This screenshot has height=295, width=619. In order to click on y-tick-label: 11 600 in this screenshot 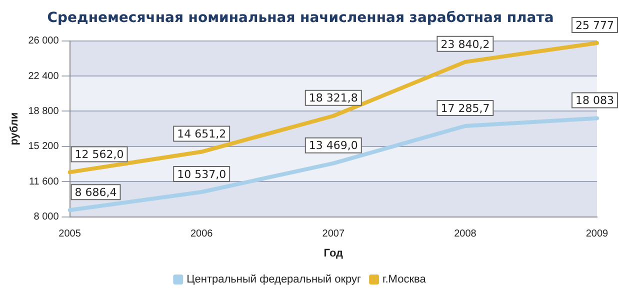, I will do `click(44, 182)`.